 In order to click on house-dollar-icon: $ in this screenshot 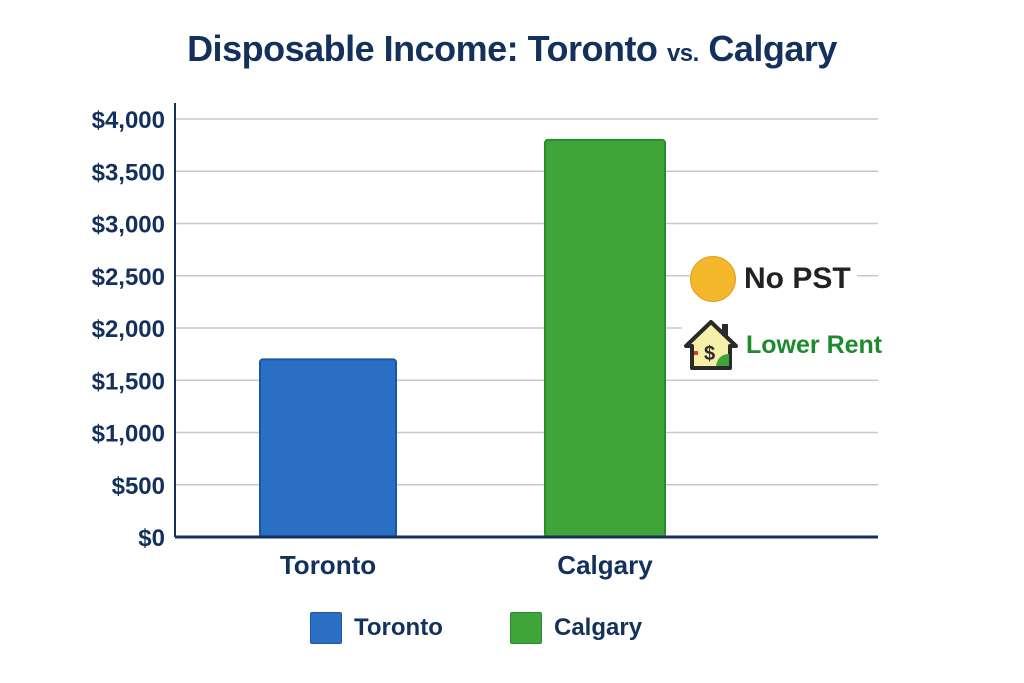, I will do `click(711, 345)`.